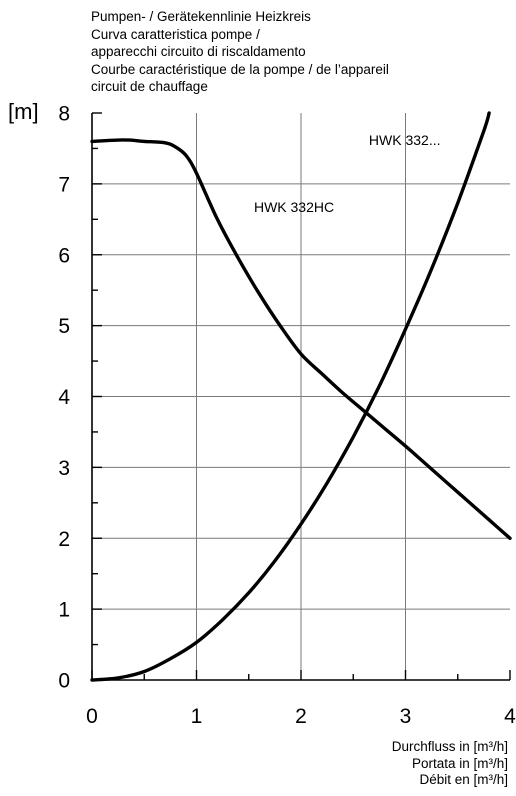 This screenshot has width=516, height=796. What do you see at coordinates (64, 326) in the screenshot?
I see `y-tick-label: 5` at bounding box center [64, 326].